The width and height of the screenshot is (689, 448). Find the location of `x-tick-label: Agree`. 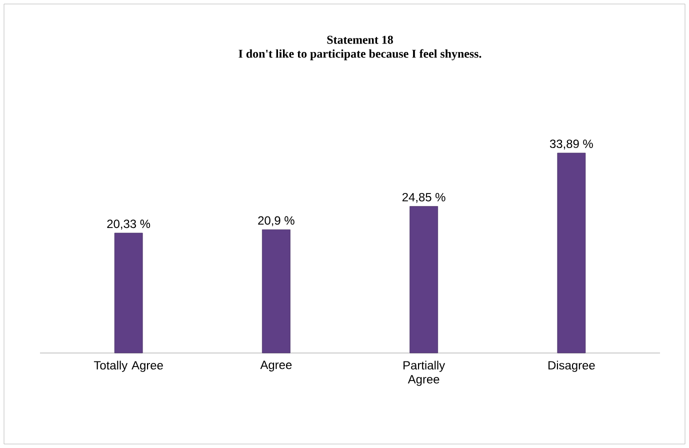

x-tick-label: Agree is located at coordinates (276, 366).